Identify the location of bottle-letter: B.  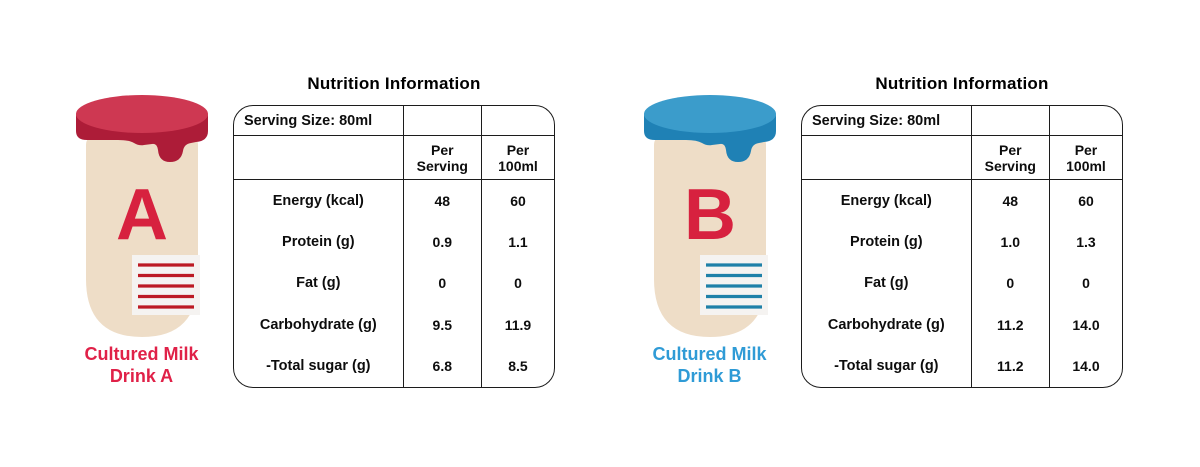
(710, 215).